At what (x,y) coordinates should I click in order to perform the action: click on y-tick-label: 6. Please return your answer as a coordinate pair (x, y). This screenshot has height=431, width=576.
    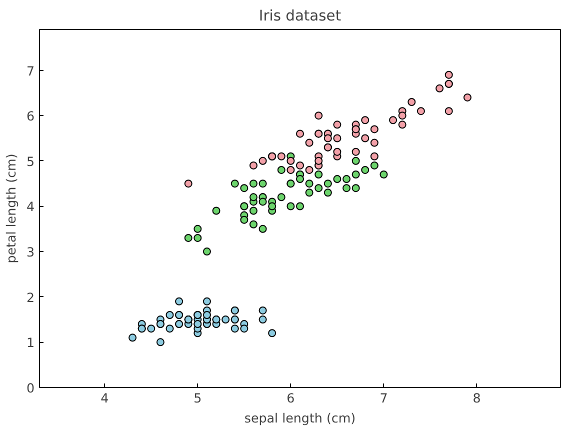
    Looking at the image, I should click on (30, 116).